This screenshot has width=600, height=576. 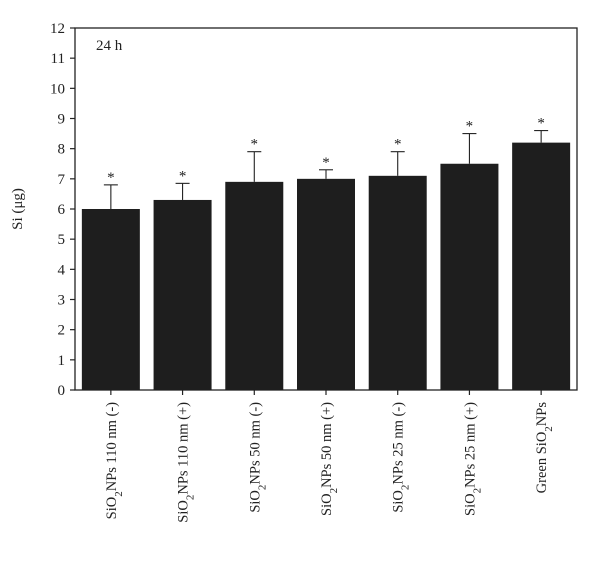 I want to click on y-tick-label: 4, so click(x=62, y=270).